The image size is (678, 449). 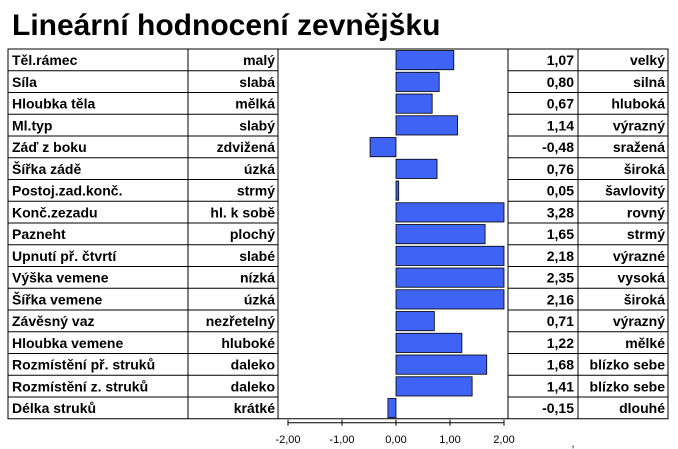 I want to click on trait-label: Postoj.zad.konč., so click(x=67, y=191).